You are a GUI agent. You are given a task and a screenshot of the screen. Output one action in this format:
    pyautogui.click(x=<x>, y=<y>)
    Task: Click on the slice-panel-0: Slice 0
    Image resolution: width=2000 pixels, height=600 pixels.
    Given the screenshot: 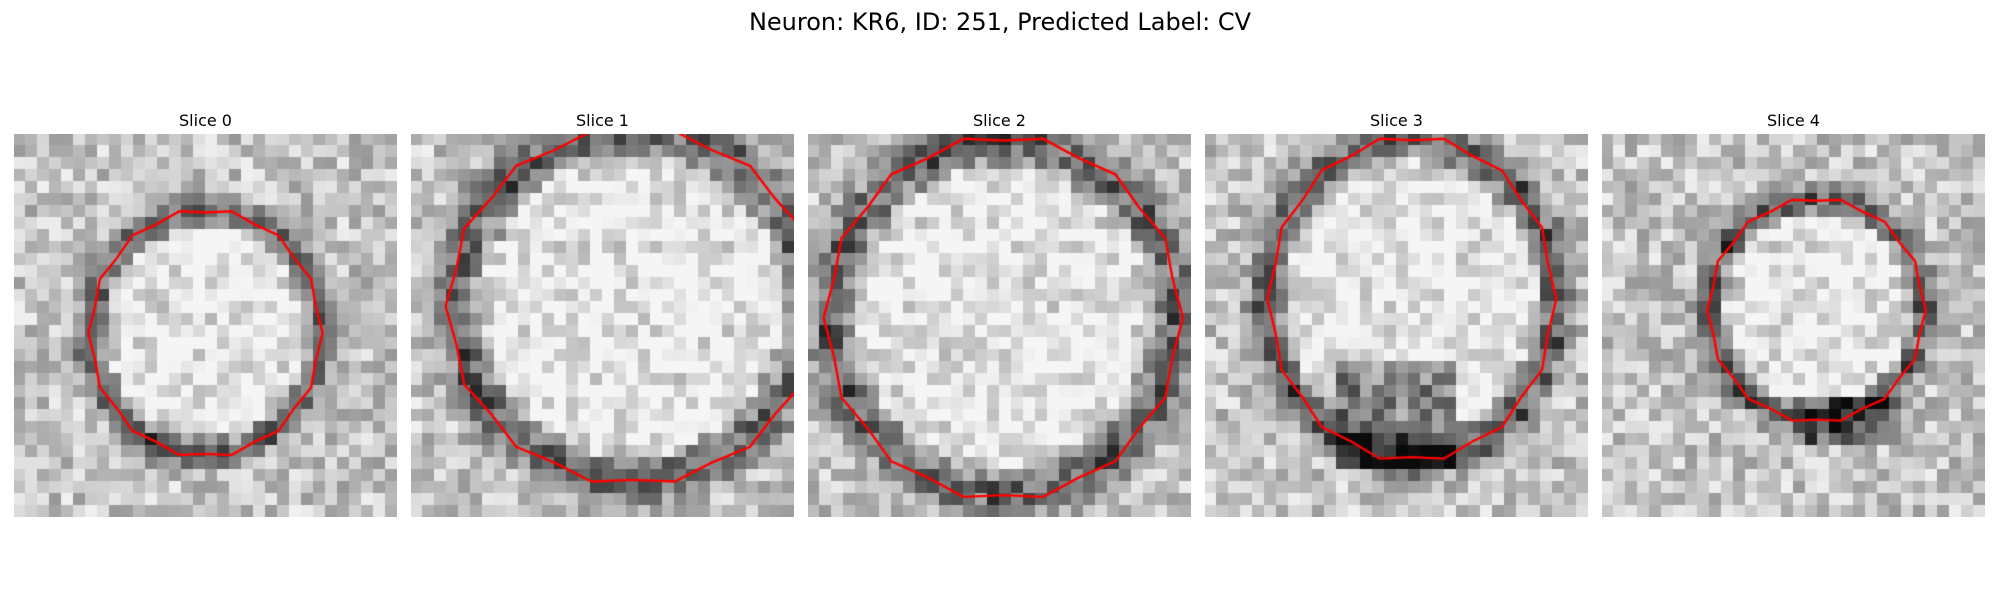 What is the action you would take?
    pyautogui.click(x=205, y=312)
    